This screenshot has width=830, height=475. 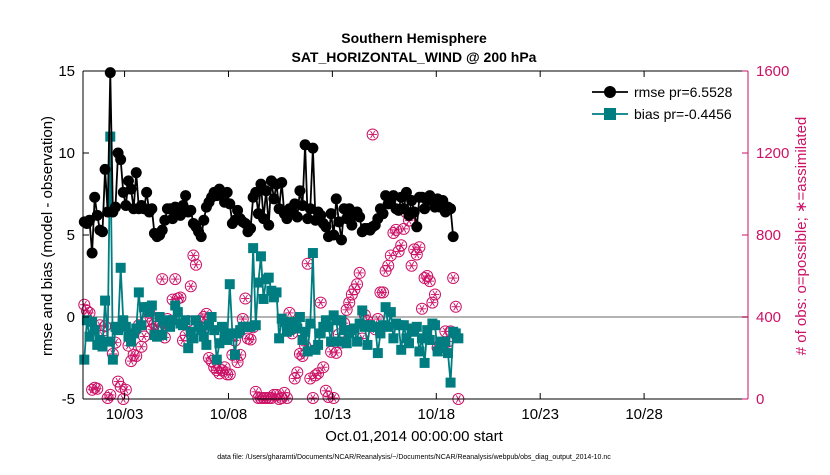 I want to click on y-tick-label-right: 1200, so click(x=772, y=153).